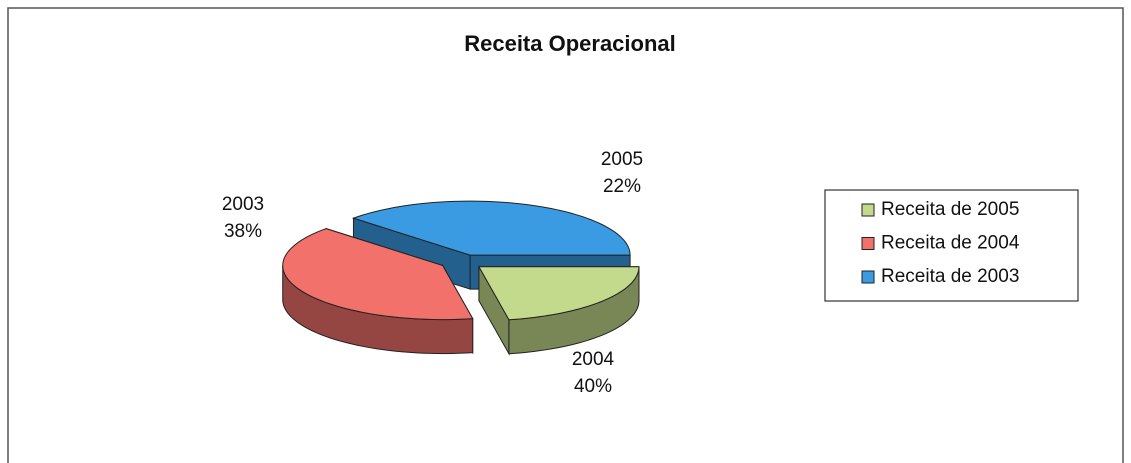  I want to click on slice-category-label: 2005, so click(622, 159).